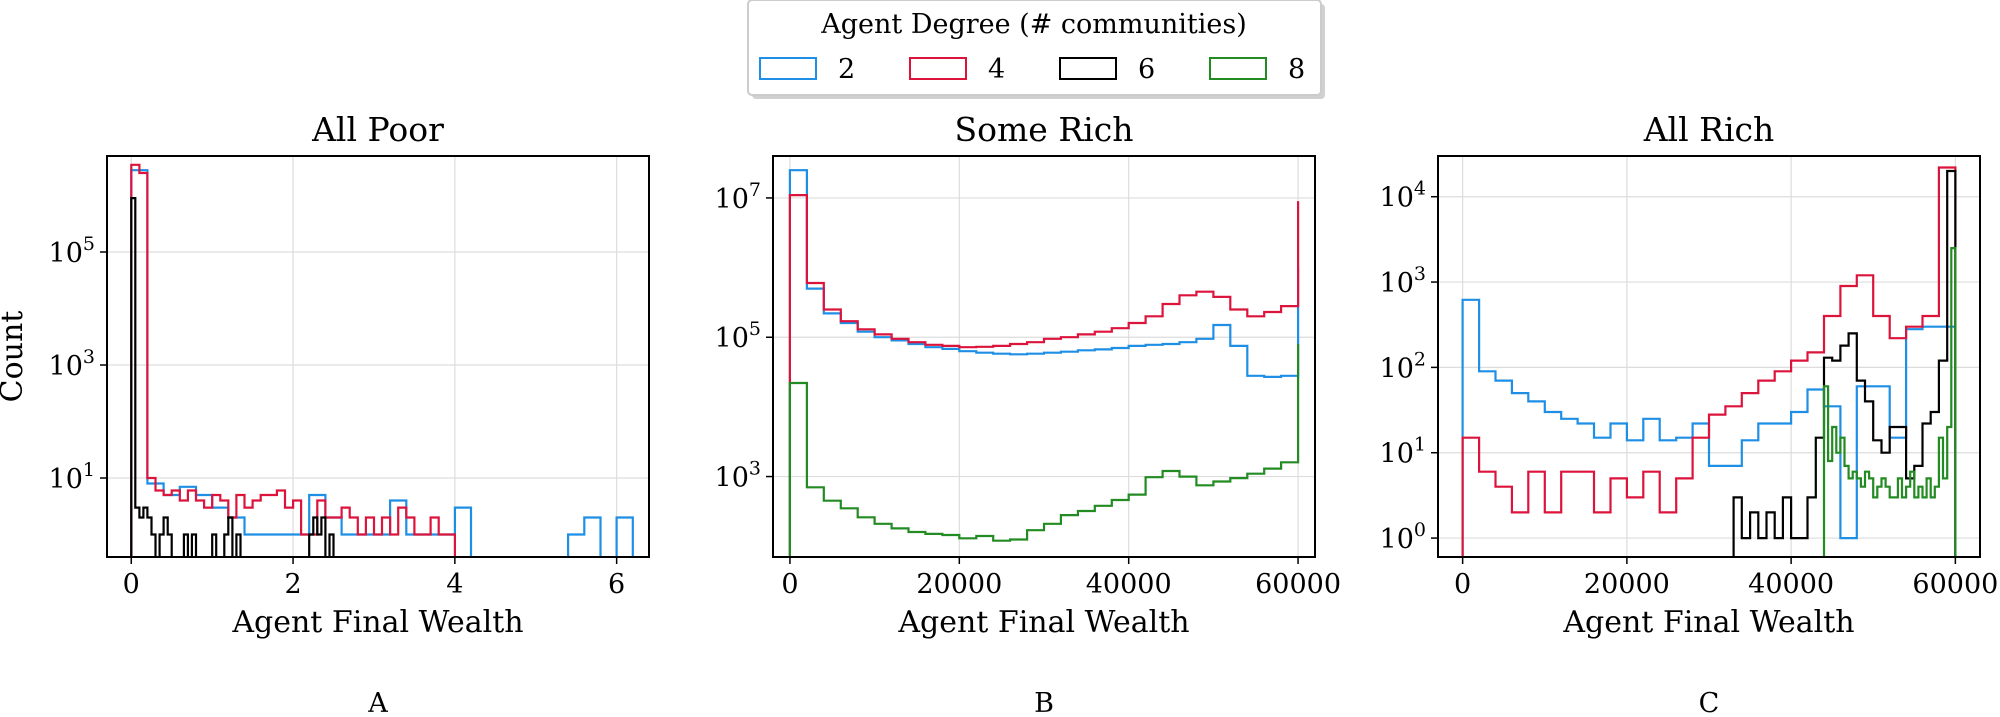 The height and width of the screenshot is (717, 2000). What do you see at coordinates (292, 584) in the screenshot?
I see `x-tick-label: 2` at bounding box center [292, 584].